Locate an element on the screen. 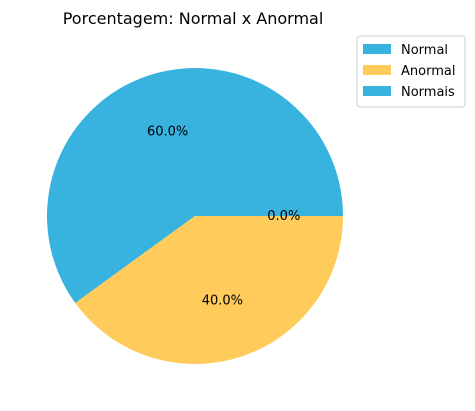  legend-swatch-normais is located at coordinates (377, 91).